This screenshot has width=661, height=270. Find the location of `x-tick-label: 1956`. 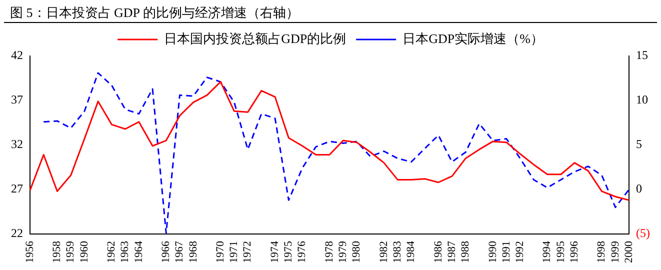

x-tick-label: 1956 is located at coordinates (30, 251).